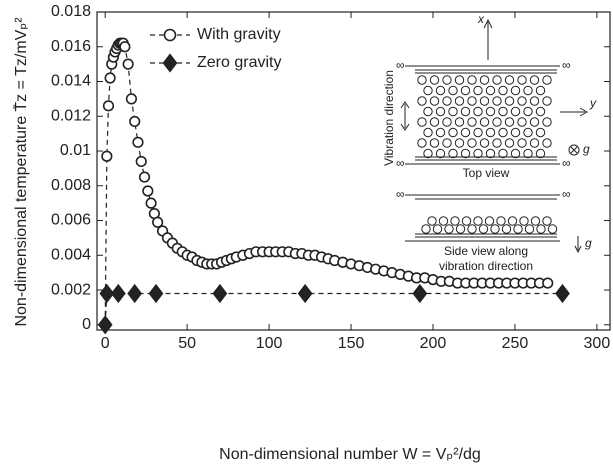 The width and height of the screenshot is (613, 468). Describe the element at coordinates (71, 81) in the screenshot. I see `y-tick-label: 0.014` at that location.